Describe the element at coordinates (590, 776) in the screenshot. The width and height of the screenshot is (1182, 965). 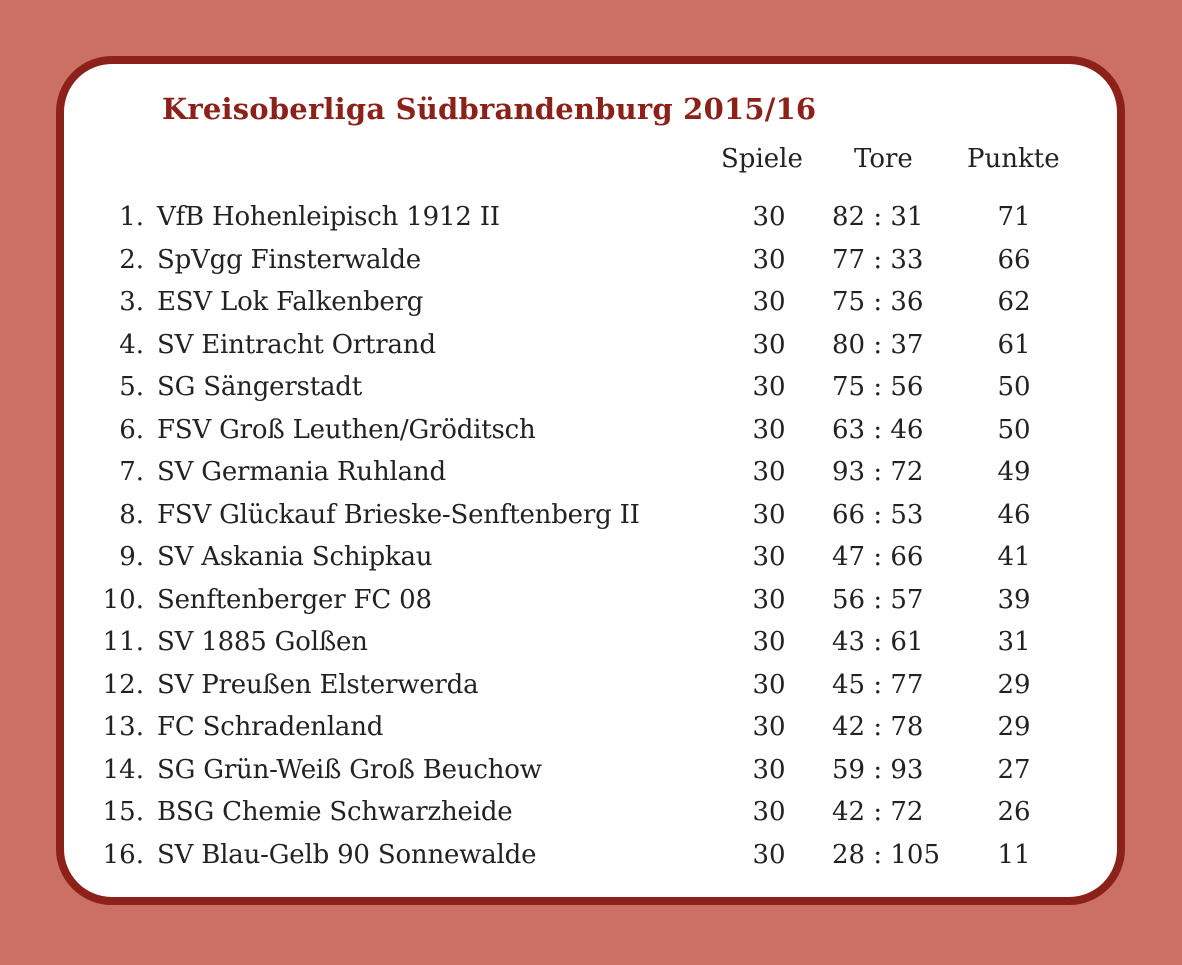
I see `table-row: 14. SG Grün-Weiß Groß Beuchow 30 59 : 93 27` at that location.